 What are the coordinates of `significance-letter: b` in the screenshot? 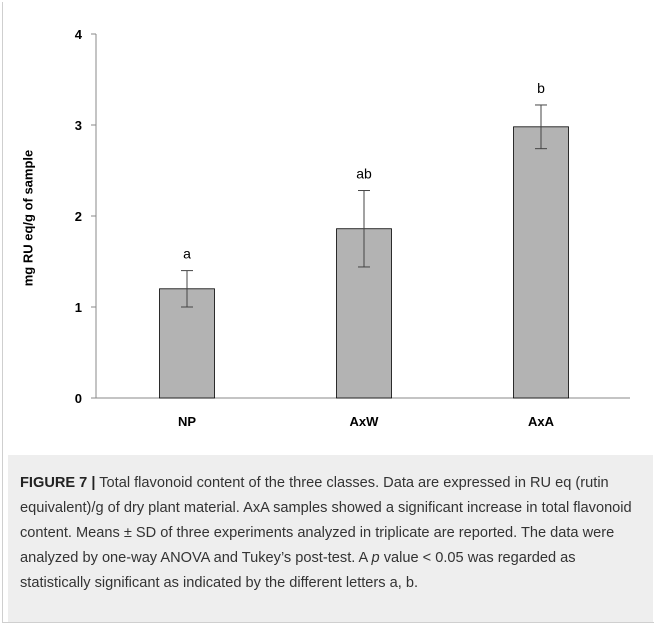 It's located at (541, 88).